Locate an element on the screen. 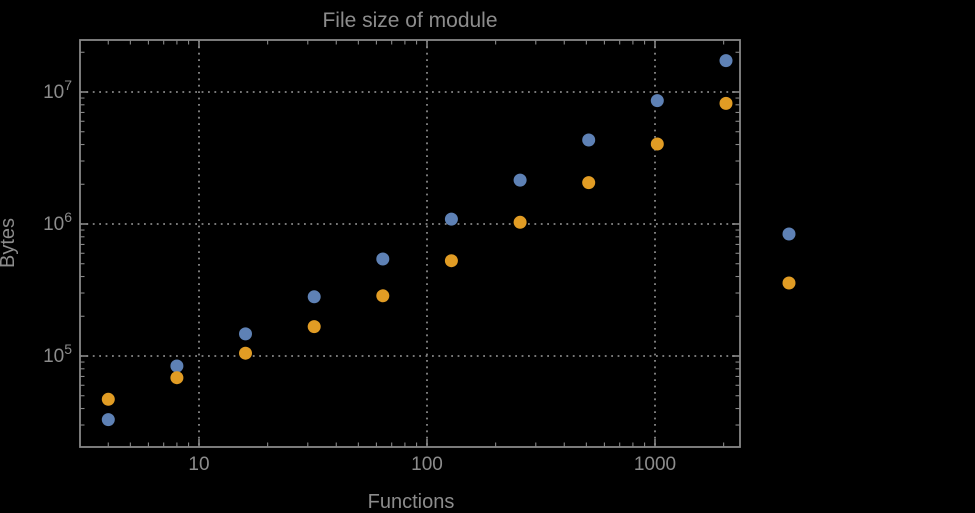  data-point-orange-series-x512 is located at coordinates (589, 183).